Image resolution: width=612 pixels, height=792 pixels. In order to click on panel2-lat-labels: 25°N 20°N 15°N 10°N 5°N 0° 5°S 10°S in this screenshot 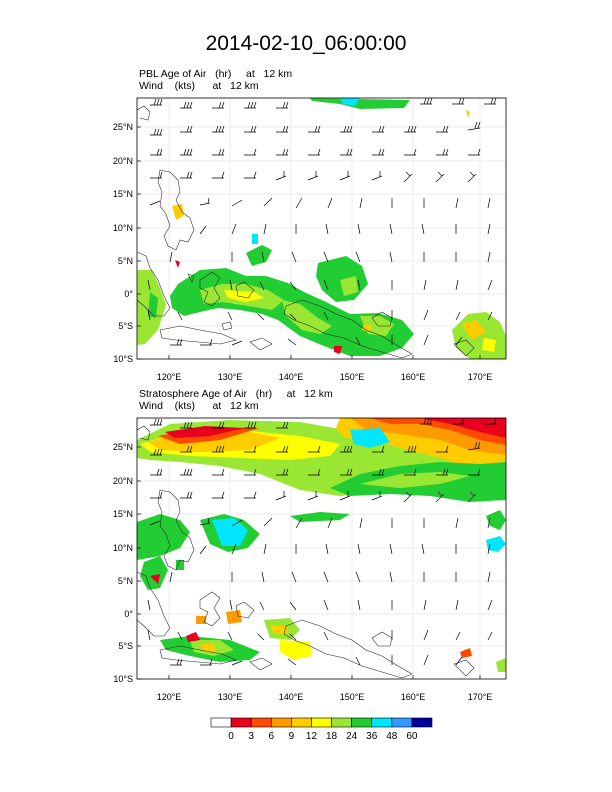, I will do `click(123, 563)`.